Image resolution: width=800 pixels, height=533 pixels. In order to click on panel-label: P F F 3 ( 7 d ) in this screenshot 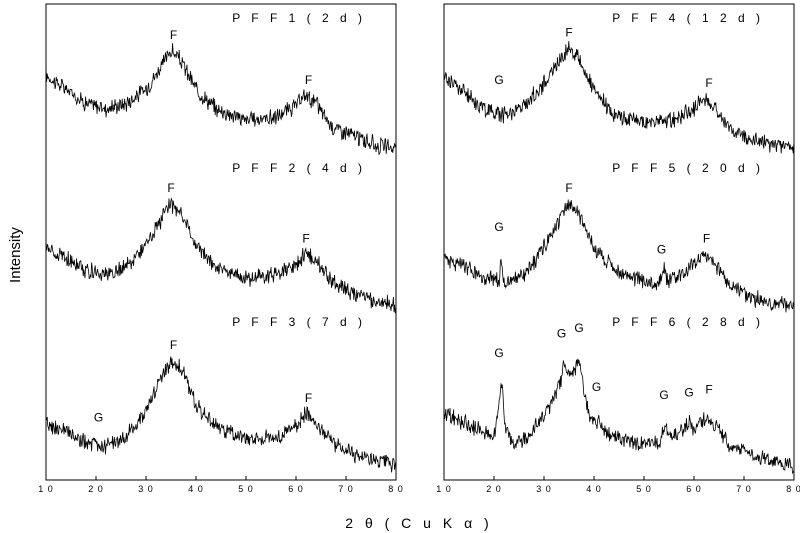, I will do `click(299, 322)`.